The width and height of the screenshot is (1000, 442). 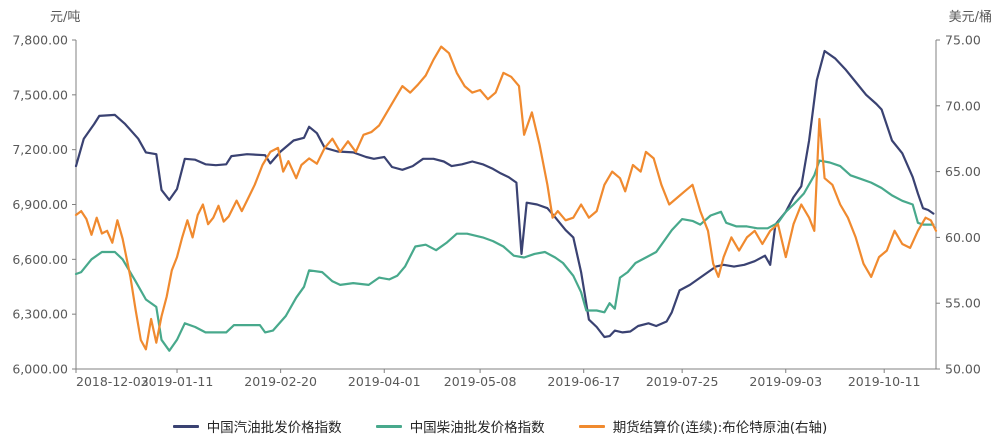 What do you see at coordinates (40, 204) in the screenshot?
I see `left-tick-label: 6,900.00` at bounding box center [40, 204].